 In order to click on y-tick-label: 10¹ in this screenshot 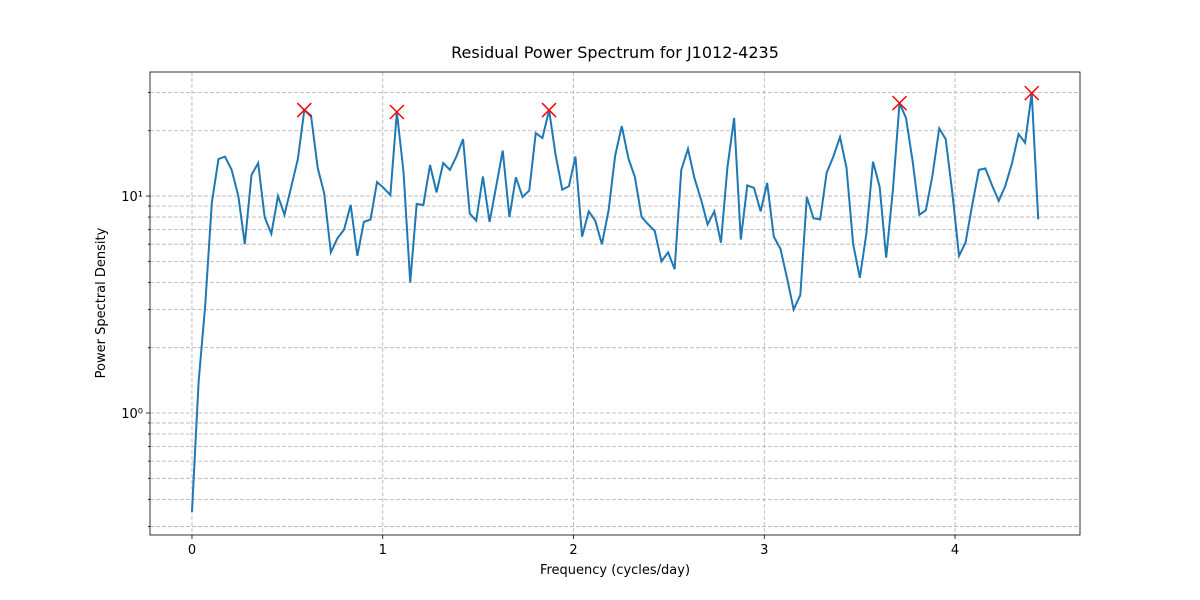, I will do `click(132, 197)`.